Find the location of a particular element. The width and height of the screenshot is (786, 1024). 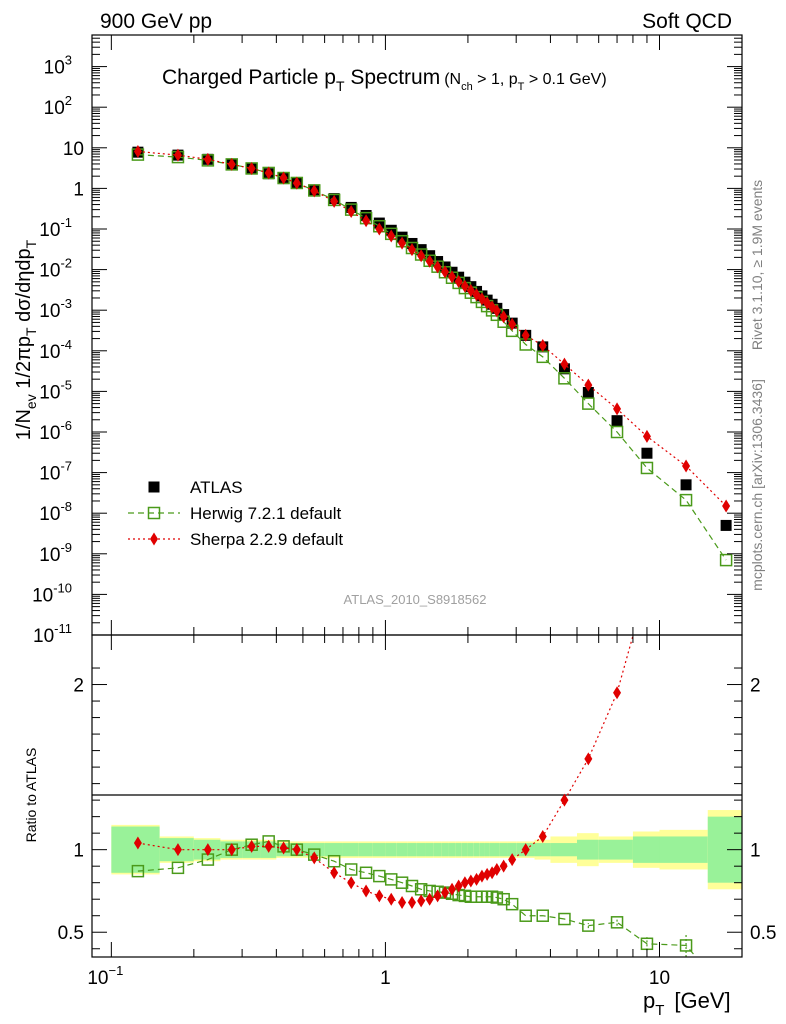

legend-label-atlas: ATLAS is located at coordinates (216, 487).